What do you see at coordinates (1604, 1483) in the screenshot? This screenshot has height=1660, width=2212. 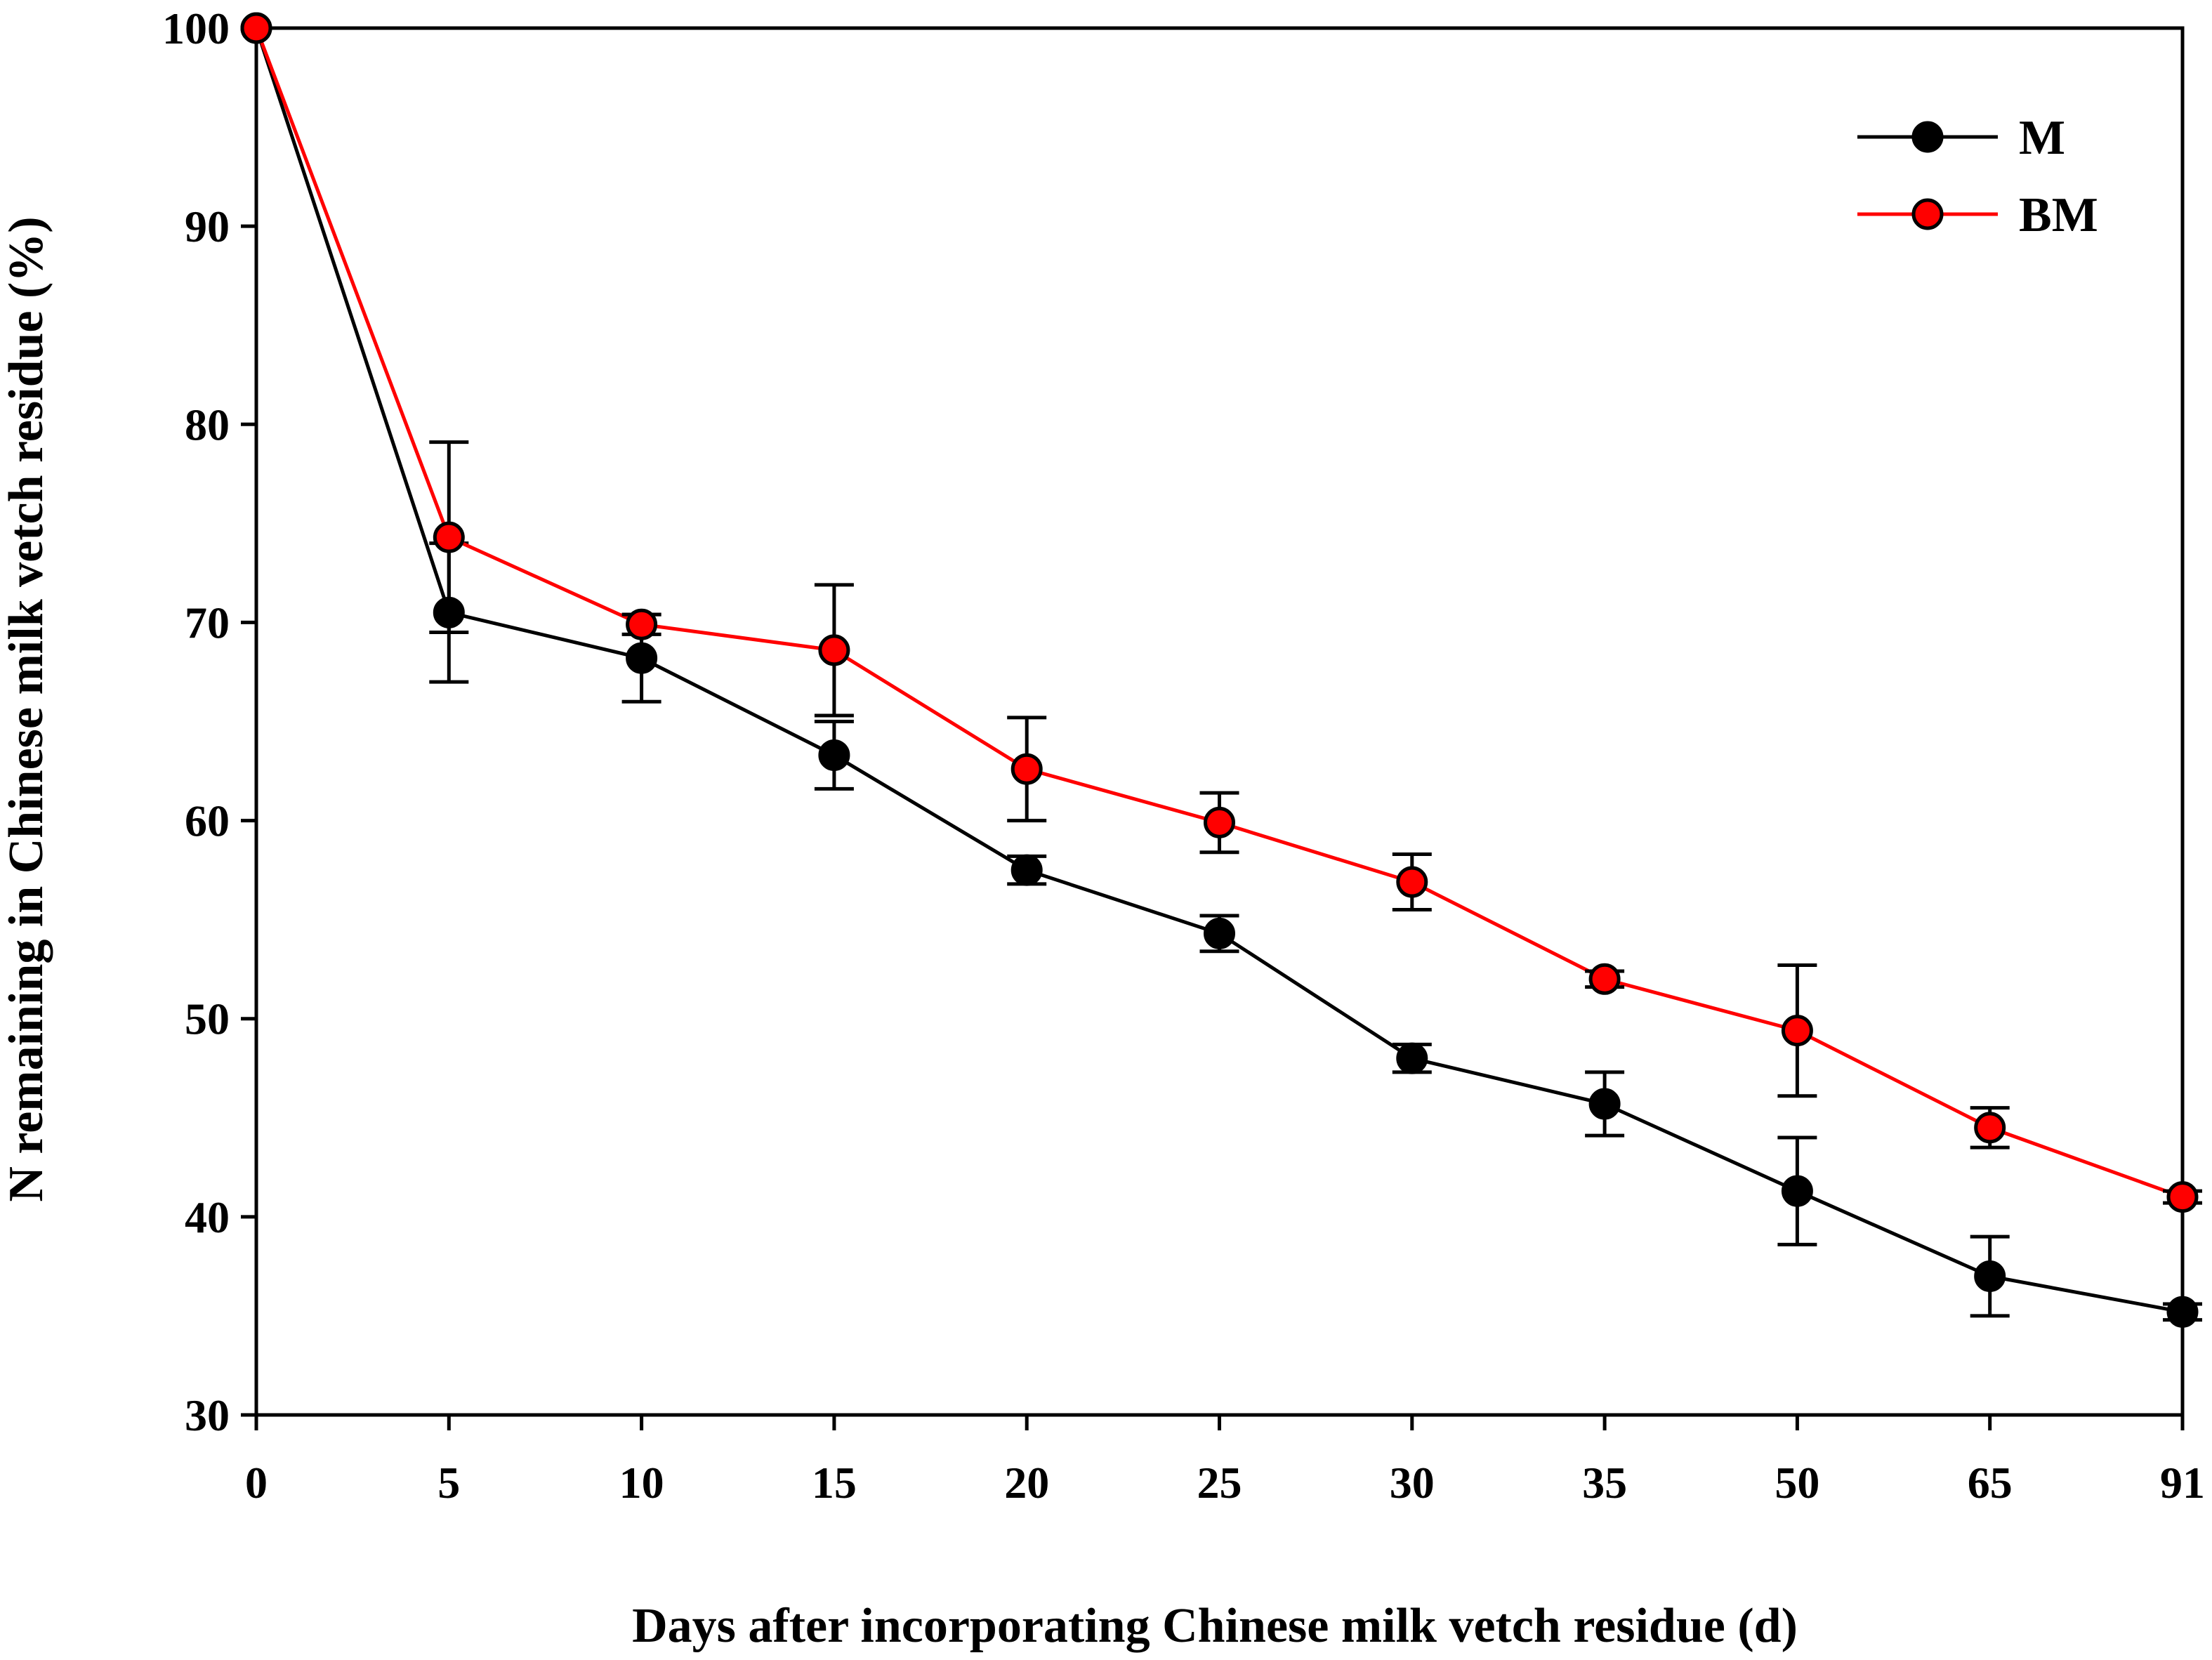 I see `x-tick-label: 35` at bounding box center [1604, 1483].